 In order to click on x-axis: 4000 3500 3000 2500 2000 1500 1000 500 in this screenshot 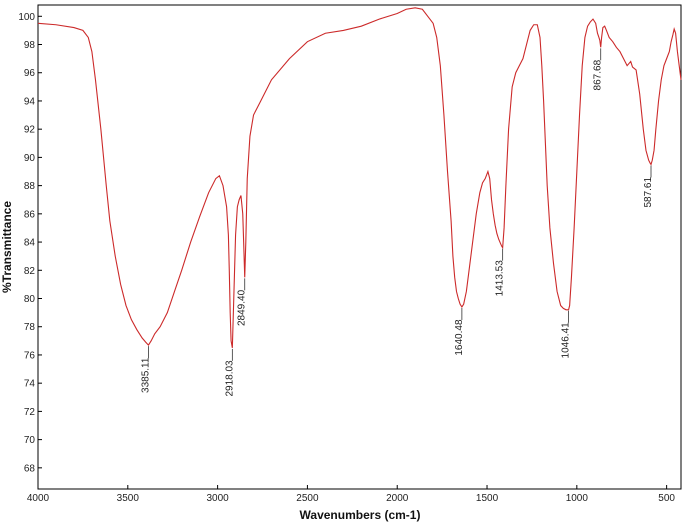, I will do `click(351, 494)`.